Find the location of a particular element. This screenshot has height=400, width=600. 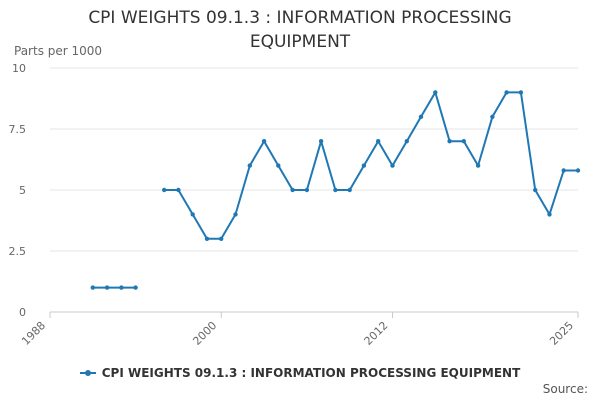

x-tick-label: 2012 is located at coordinates (376, 333).